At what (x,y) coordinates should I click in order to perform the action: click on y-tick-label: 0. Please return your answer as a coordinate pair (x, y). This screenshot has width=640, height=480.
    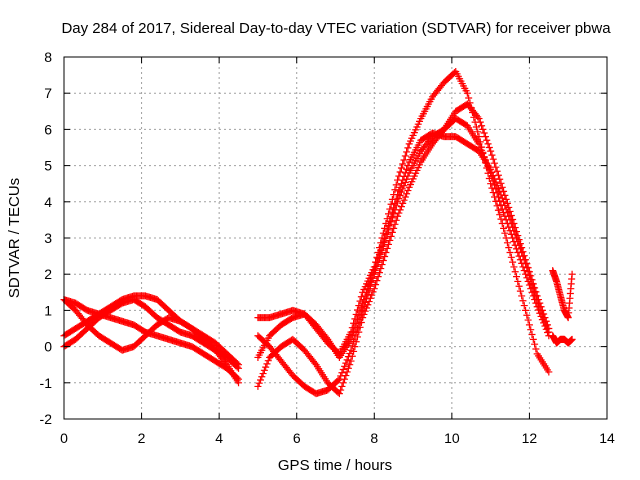
    Looking at the image, I should click on (48, 347).